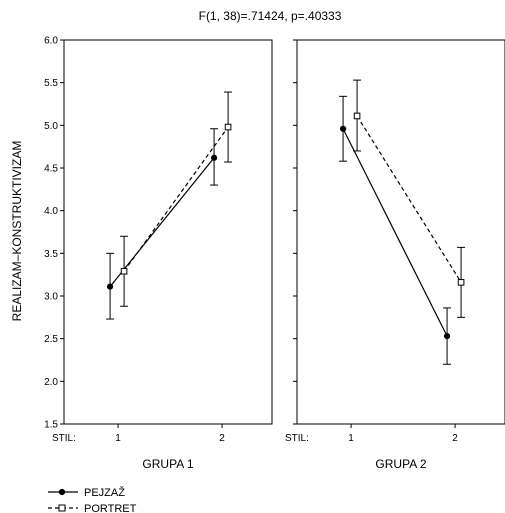 The image size is (505, 513). I want to click on y-tick-label: 2.5, so click(51, 339).